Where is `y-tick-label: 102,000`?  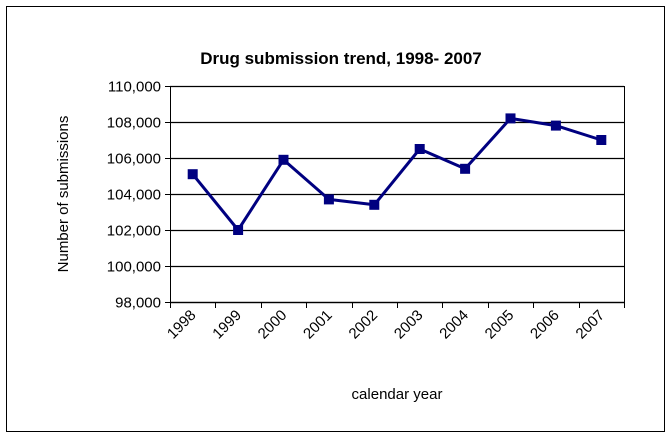
y-tick-label: 102,000 is located at coordinates (134, 231).